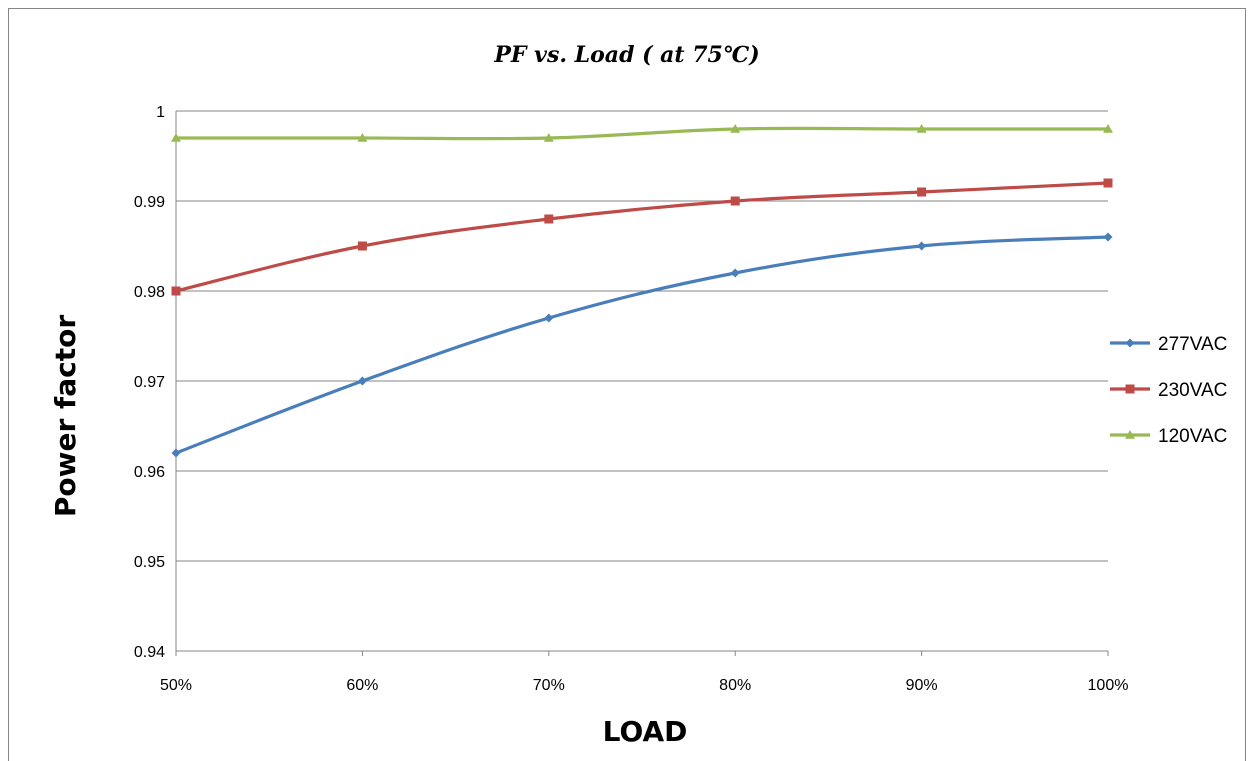 The width and height of the screenshot is (1254, 761). I want to click on series-120vac, so click(642, 133).